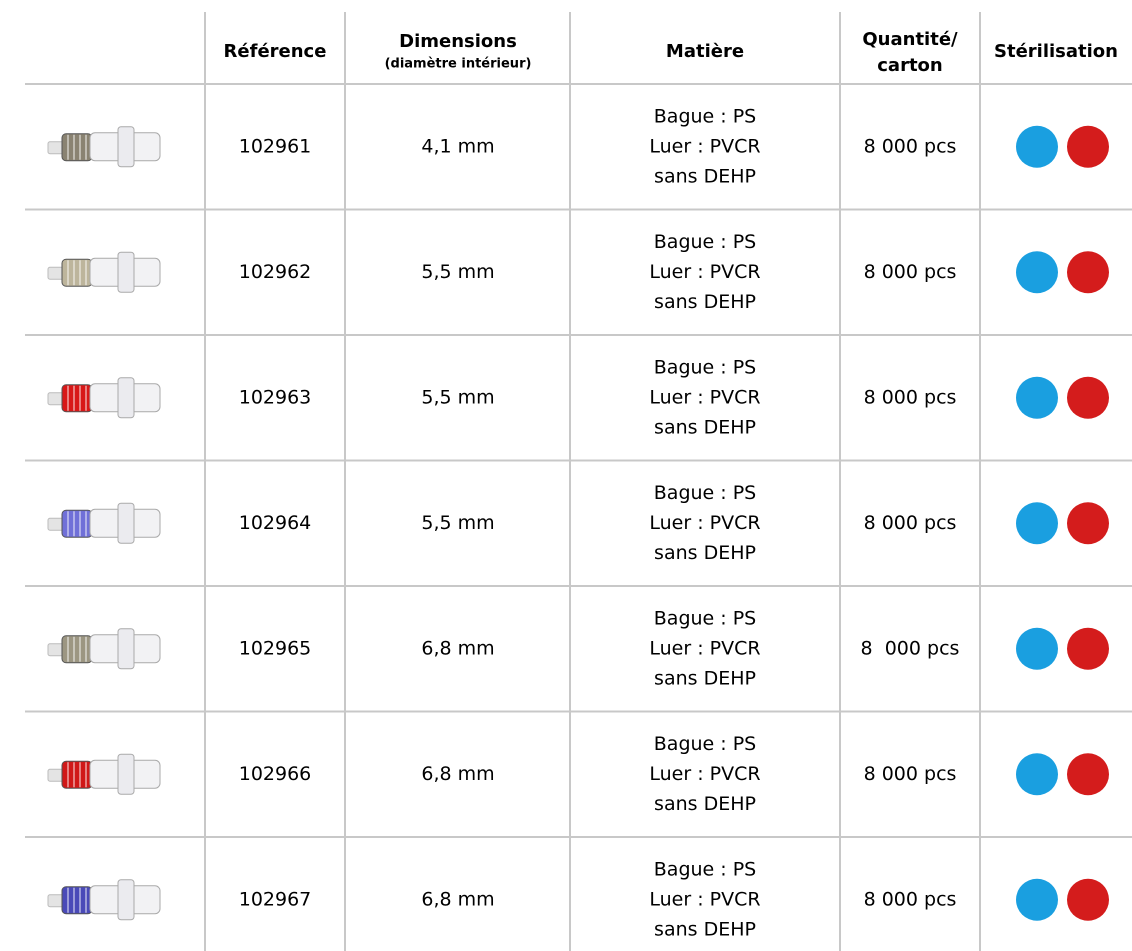  I want to click on reference: 102965, so click(275, 648).